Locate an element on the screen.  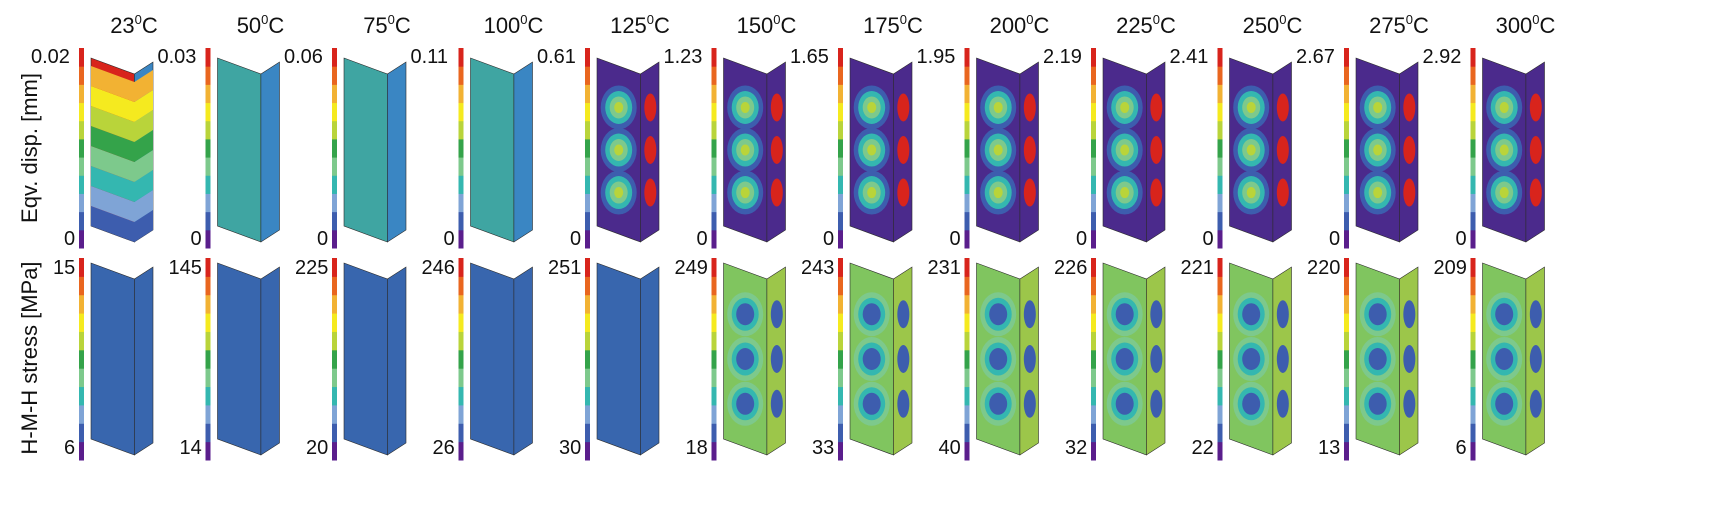
scale-min-label: 26 is located at coordinates (443, 448).